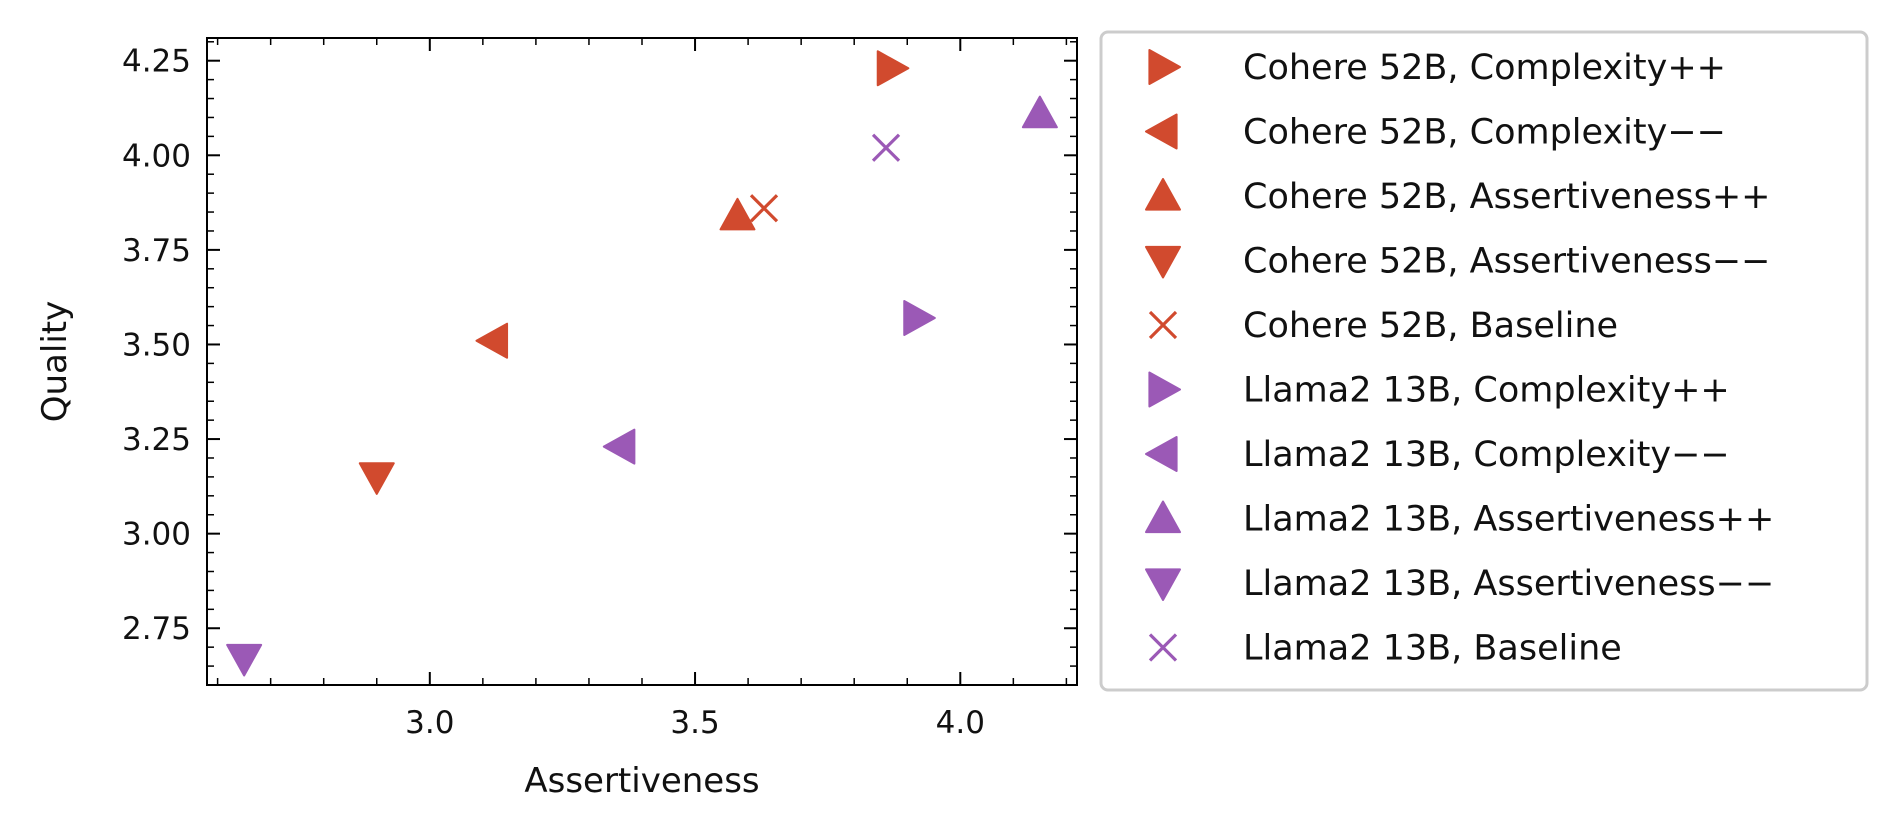 This screenshot has width=1893, height=837. Describe the element at coordinates (1432, 649) in the screenshot. I see `legend-label-10: Llama2 13B, Baseline` at that location.